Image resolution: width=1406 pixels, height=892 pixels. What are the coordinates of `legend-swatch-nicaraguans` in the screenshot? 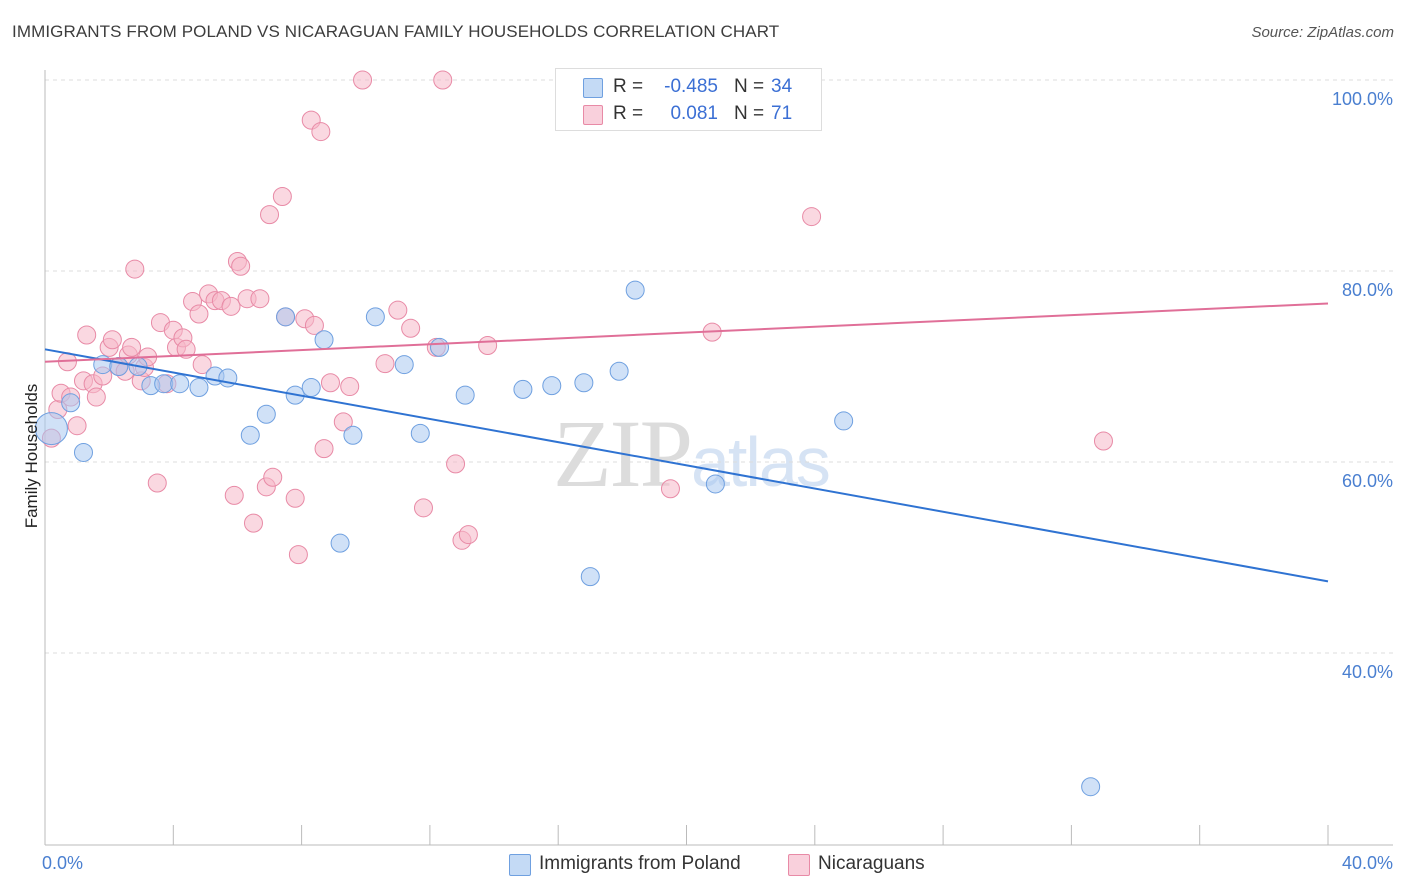 It's located at (593, 115).